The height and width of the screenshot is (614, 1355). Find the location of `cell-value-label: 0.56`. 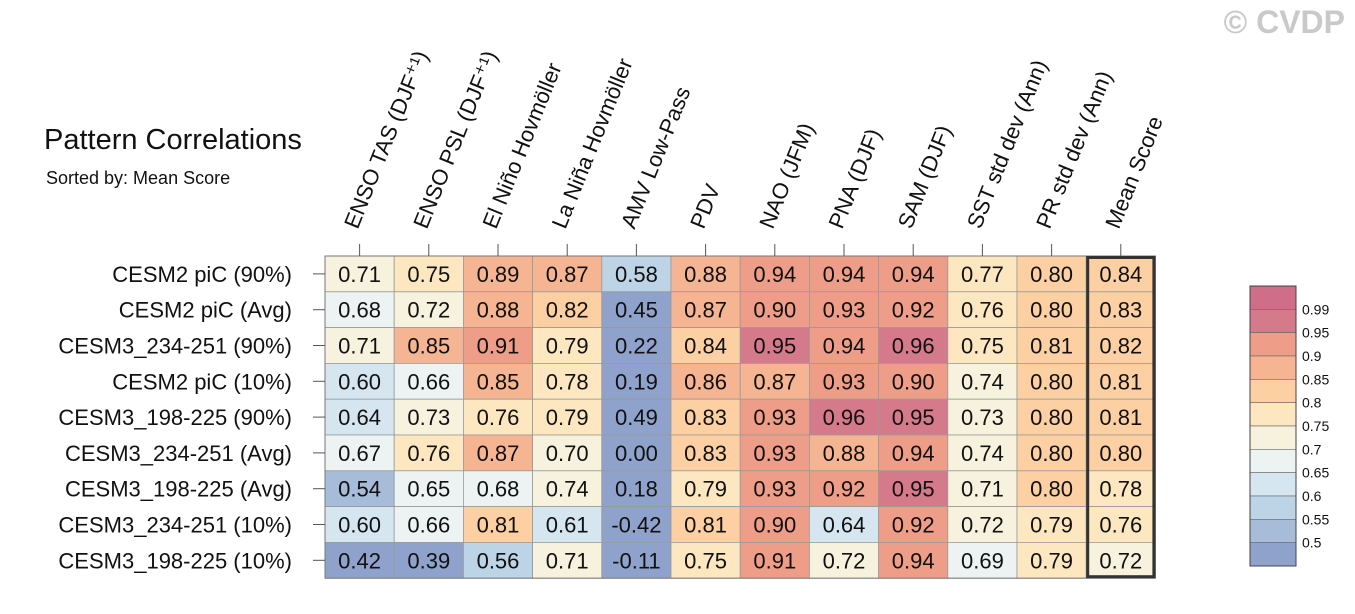

cell-value-label: 0.56 is located at coordinates (498, 560).